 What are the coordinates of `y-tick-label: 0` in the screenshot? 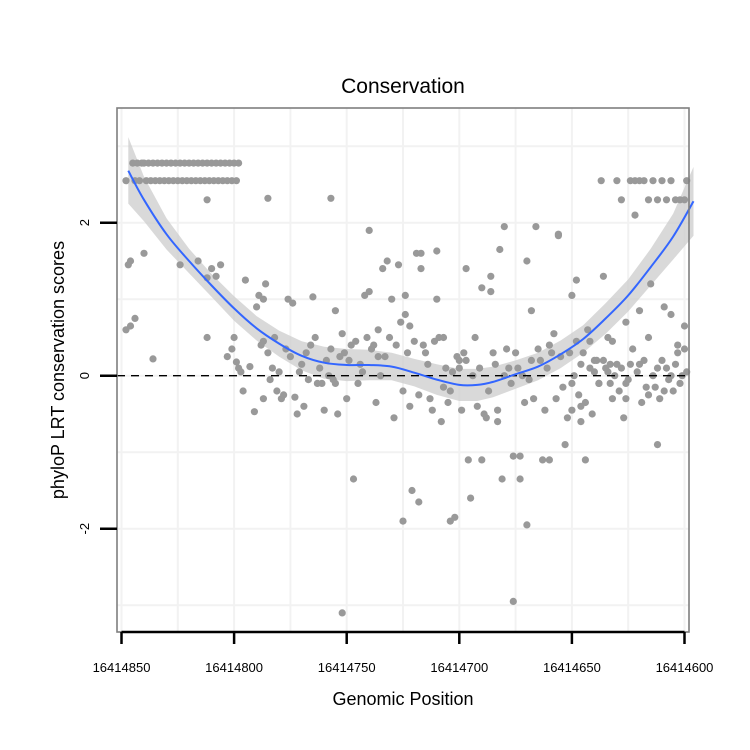 It's located at (84, 375).